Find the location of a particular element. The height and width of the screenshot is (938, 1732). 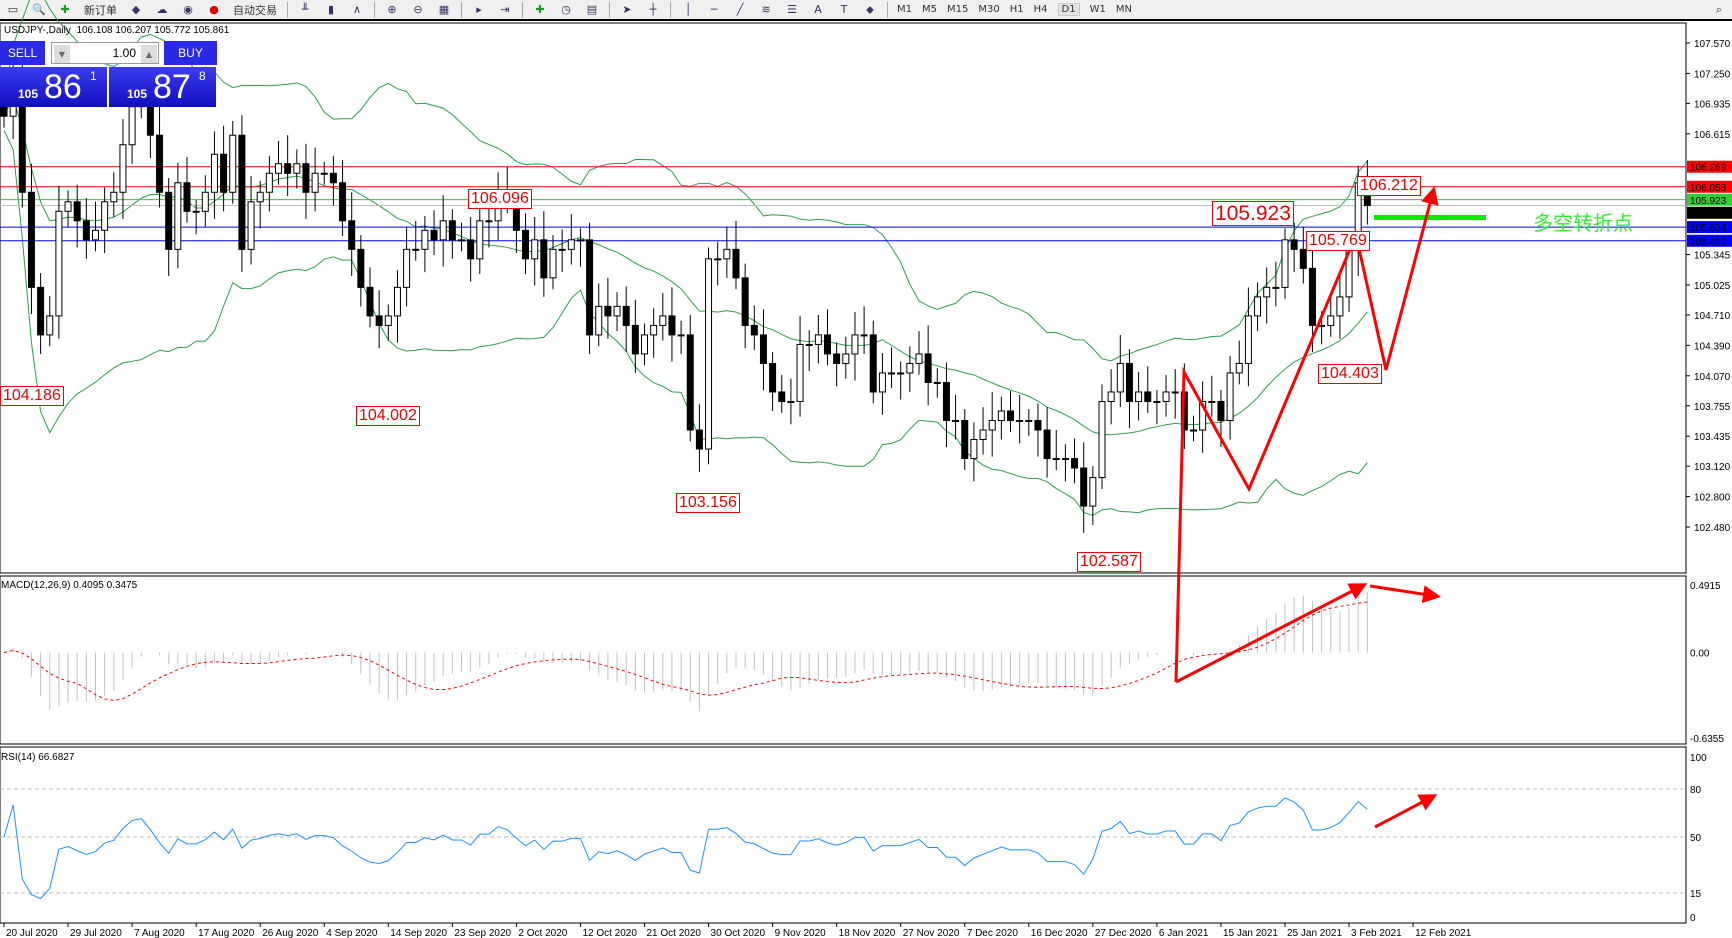

hline-icon: ─ is located at coordinates (714, 9).